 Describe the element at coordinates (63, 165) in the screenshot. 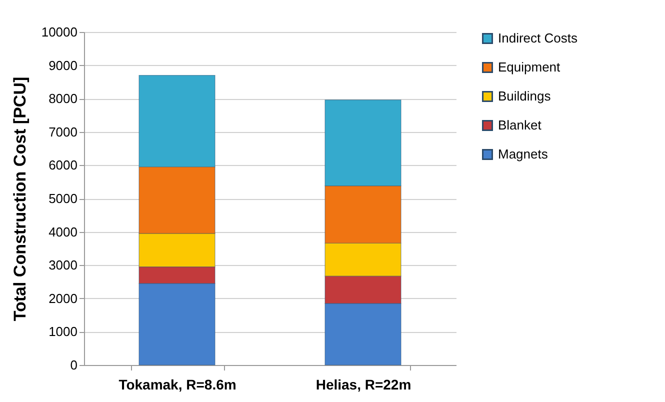

I see `y-tick-label: 6000` at that location.